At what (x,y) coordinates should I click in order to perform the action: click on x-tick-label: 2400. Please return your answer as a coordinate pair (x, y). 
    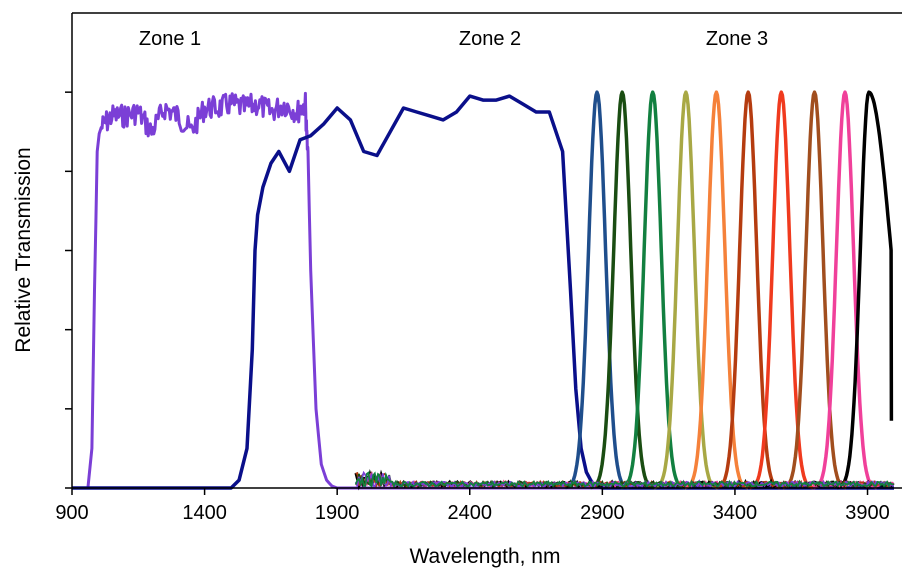
    Looking at the image, I should click on (470, 513).